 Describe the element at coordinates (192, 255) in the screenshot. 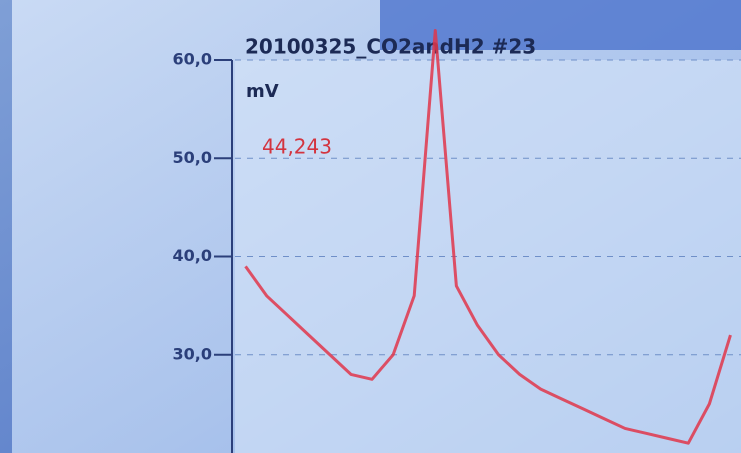

I see `y-tick-label: 40,0` at that location.